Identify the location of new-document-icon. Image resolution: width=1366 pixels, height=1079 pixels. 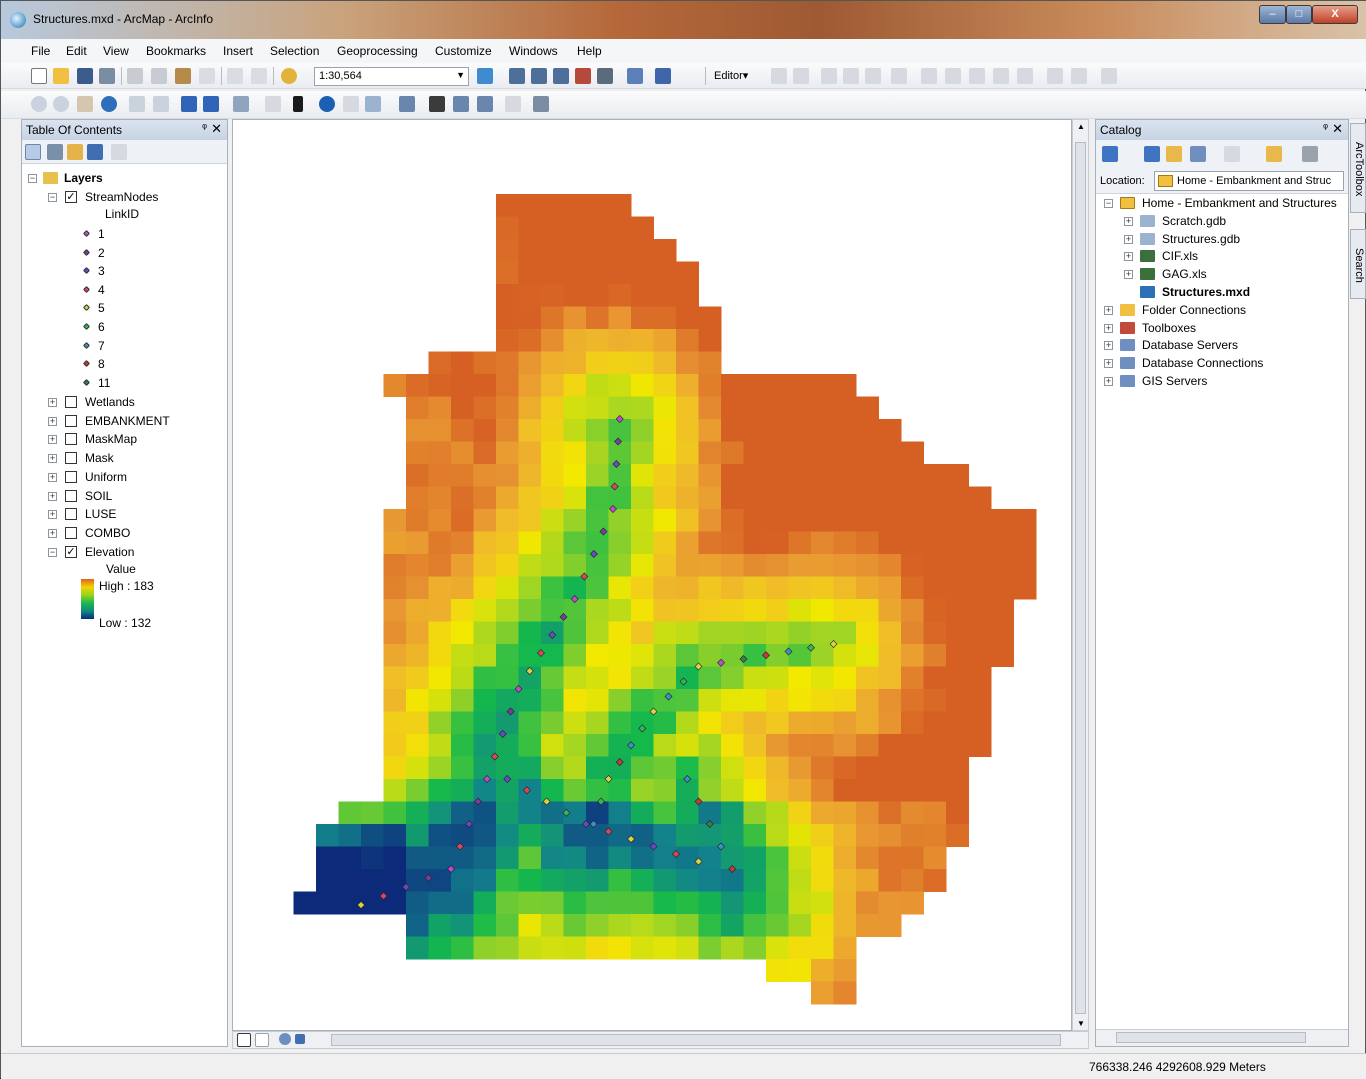
(39, 76).